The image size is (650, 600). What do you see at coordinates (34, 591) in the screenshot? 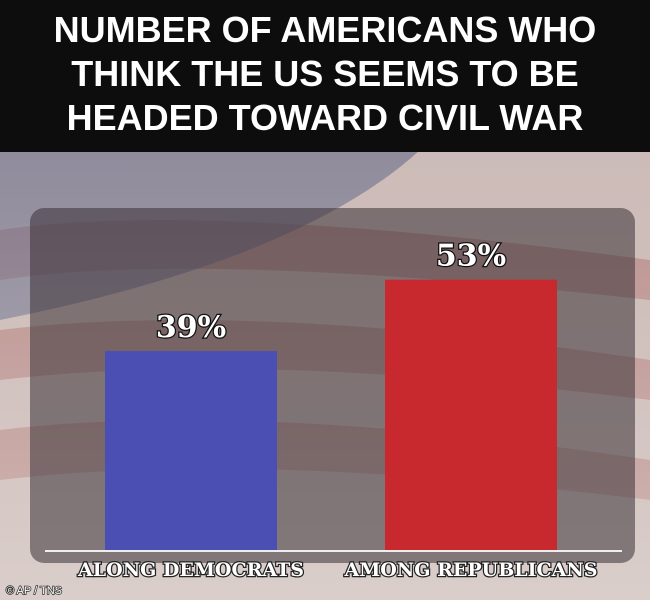
I see `credit: © AP / TNS` at bounding box center [34, 591].